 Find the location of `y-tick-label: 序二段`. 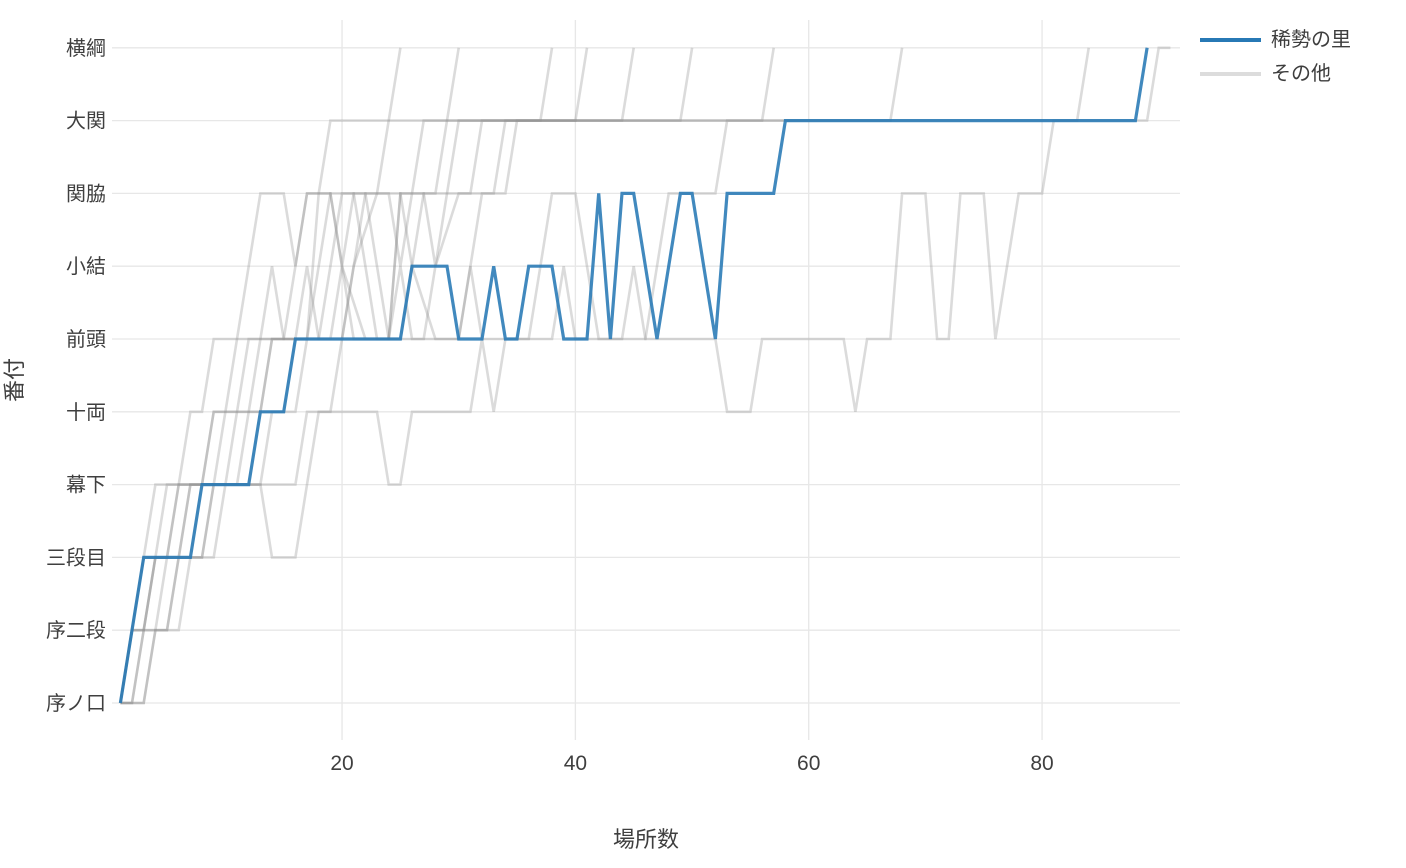

y-tick-label: 序二段 is located at coordinates (76, 630).